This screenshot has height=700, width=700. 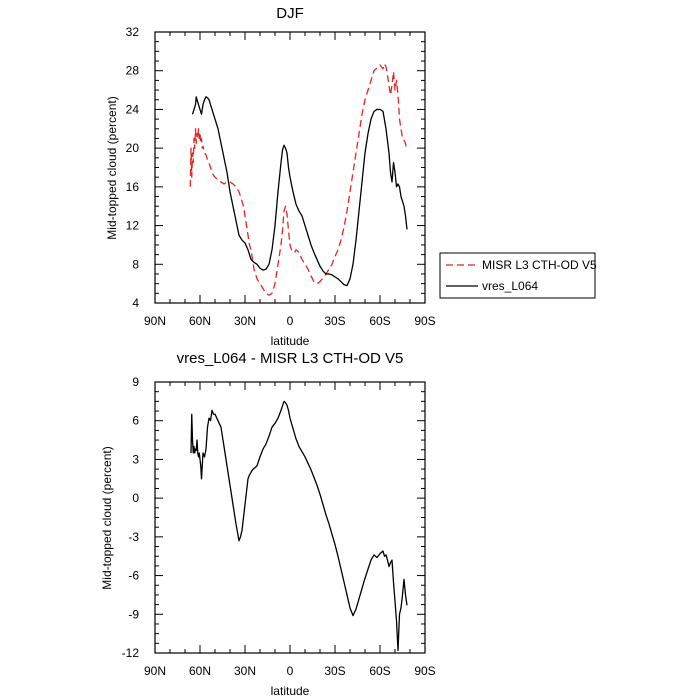 I want to click on bottom-x-axis-label: latitude, so click(x=290, y=691).